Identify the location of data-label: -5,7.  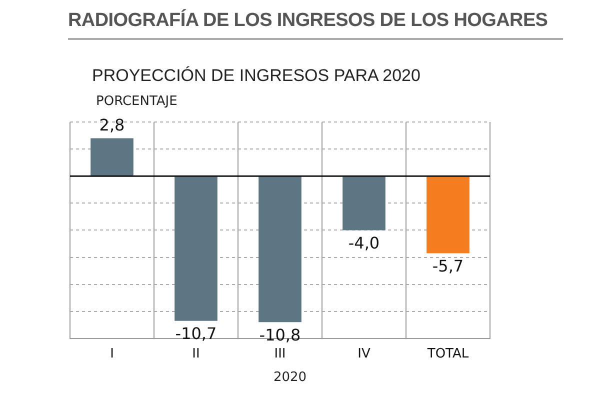
(448, 266).